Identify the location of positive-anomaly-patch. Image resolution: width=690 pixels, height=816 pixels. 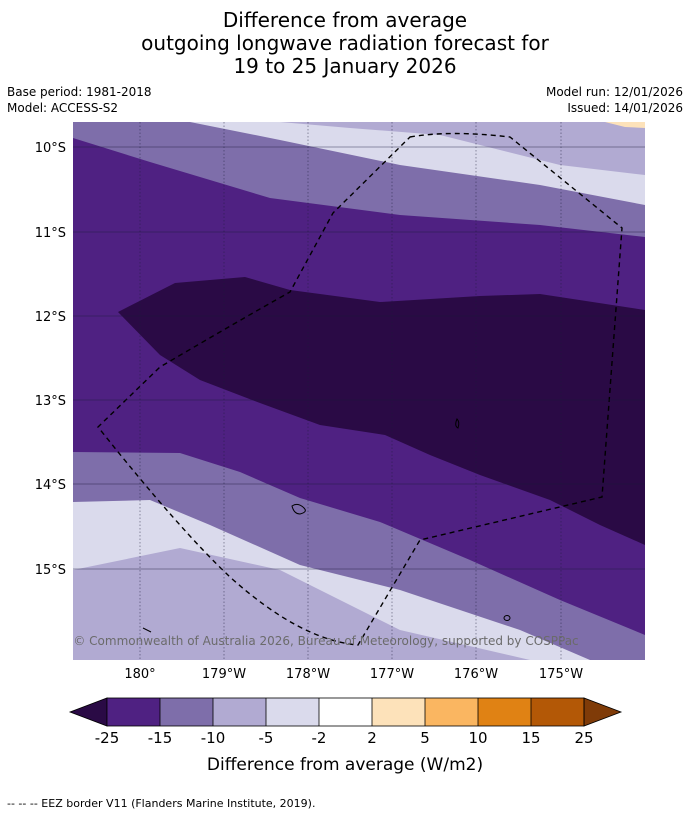
(625, 125).